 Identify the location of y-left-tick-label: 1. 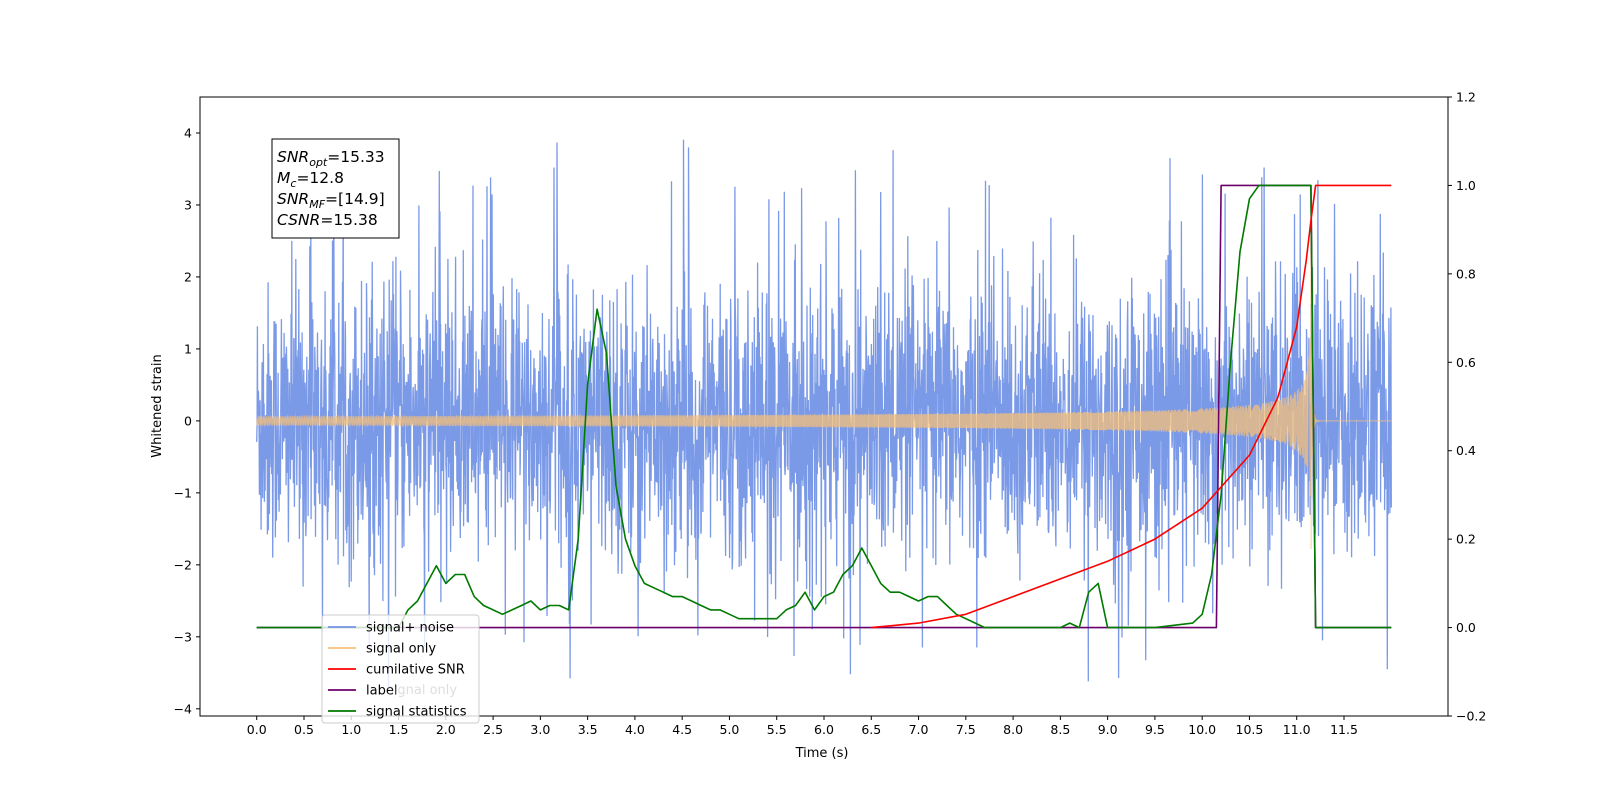
(188, 348).